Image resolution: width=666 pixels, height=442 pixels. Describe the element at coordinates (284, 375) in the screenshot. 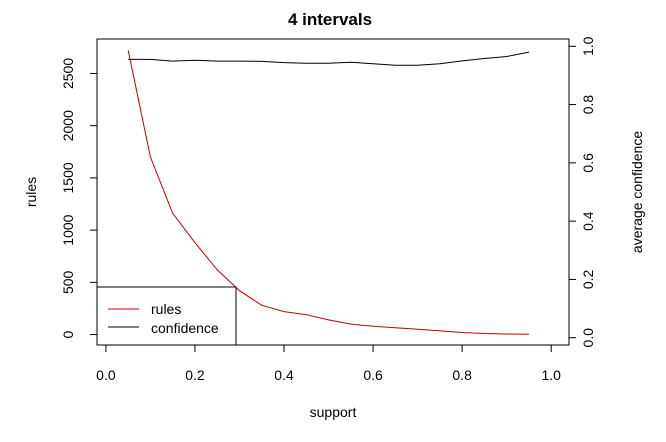

I see `x-tick-label: 0.4` at that location.